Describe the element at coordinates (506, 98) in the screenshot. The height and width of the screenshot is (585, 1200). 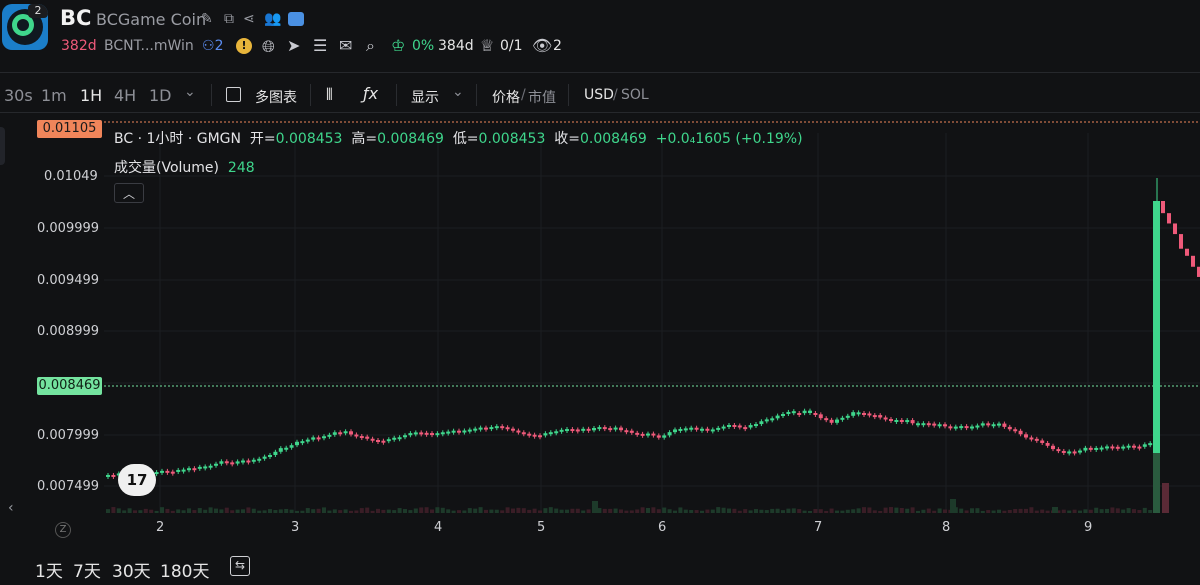
I see `price-toggle: 价格` at that location.